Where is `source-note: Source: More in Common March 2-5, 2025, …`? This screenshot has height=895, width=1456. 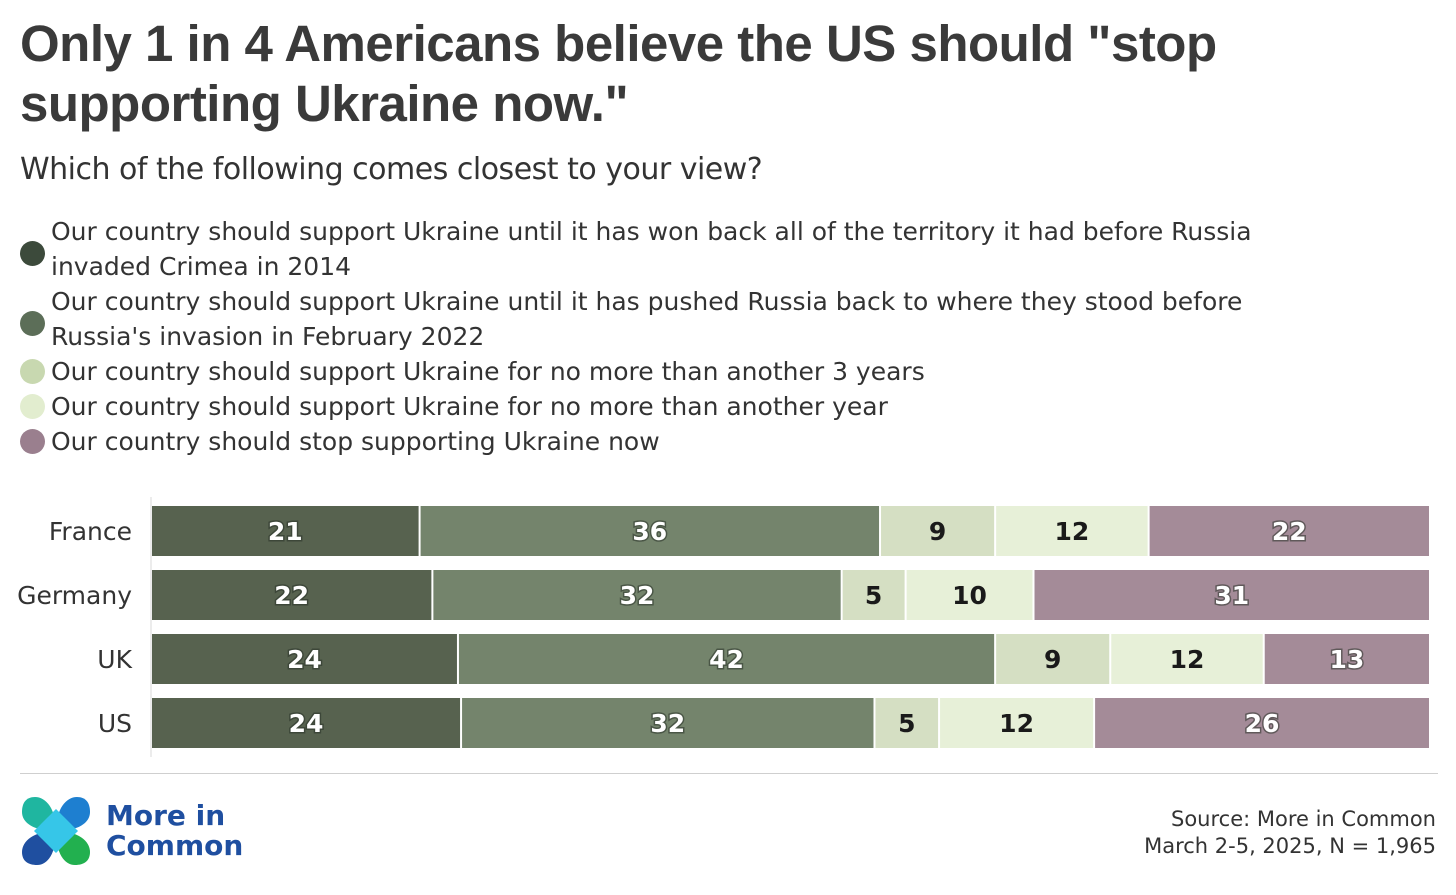
source-note: Source: More in Common March 2-5, 2025, … is located at coordinates (1290, 833).